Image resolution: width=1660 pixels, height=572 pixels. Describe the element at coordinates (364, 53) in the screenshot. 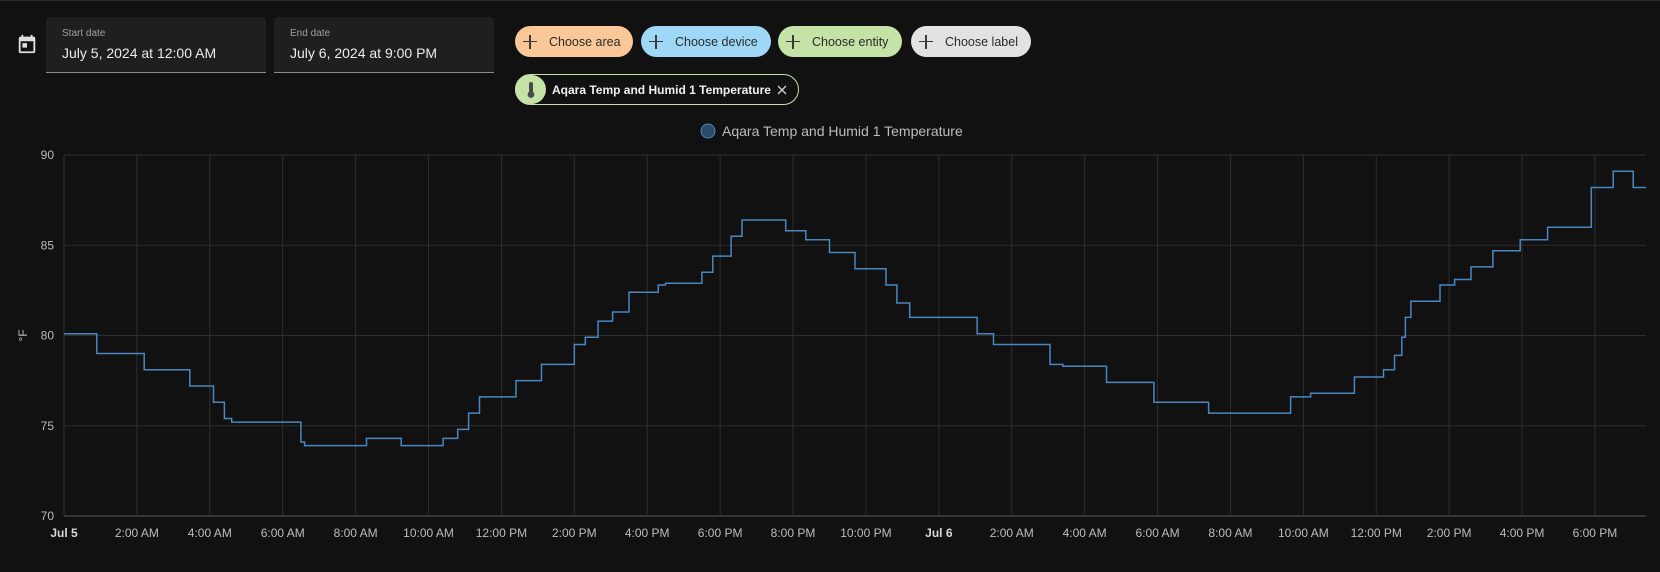

I see `end-date-value: July 6, 2024 at 9:00 PM` at that location.